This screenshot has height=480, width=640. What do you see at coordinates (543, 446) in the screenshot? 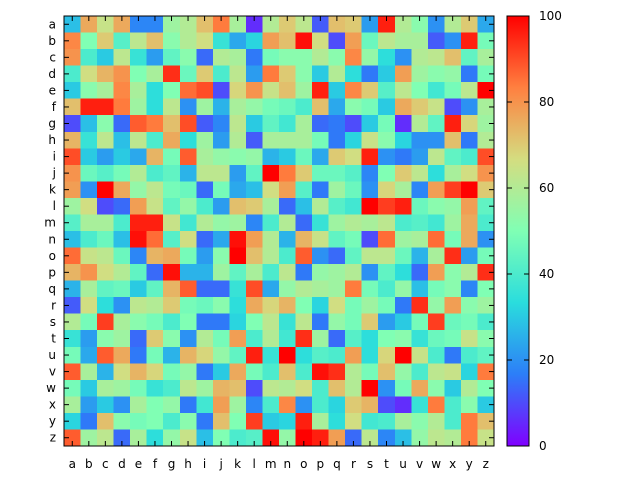
I see `colorbar-tick-label: 0` at bounding box center [543, 446].